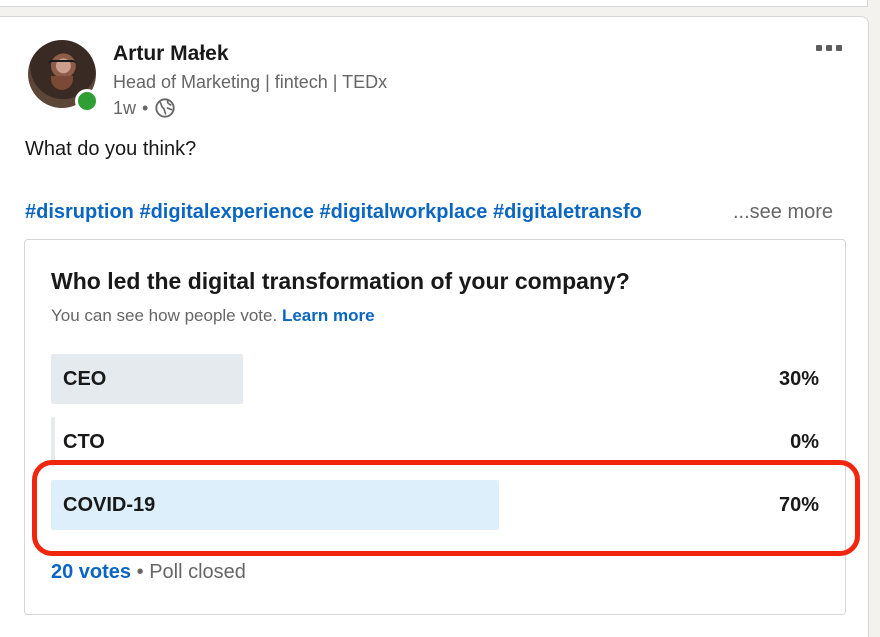 The image size is (880, 637). Describe the element at coordinates (197, 572) in the screenshot. I see `poll-status: Poll closed` at that location.